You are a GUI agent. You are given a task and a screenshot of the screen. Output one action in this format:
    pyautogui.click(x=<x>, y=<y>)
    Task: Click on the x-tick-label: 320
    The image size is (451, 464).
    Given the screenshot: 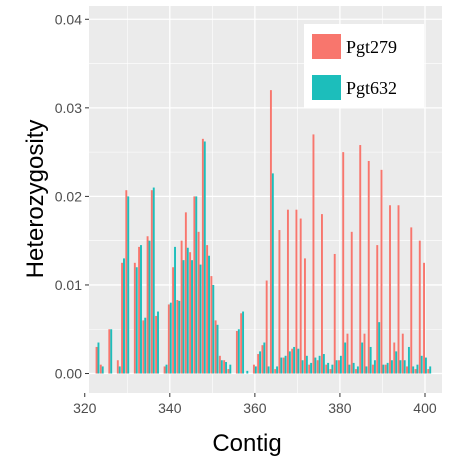 What is the action you would take?
    pyautogui.click(x=85, y=408)
    